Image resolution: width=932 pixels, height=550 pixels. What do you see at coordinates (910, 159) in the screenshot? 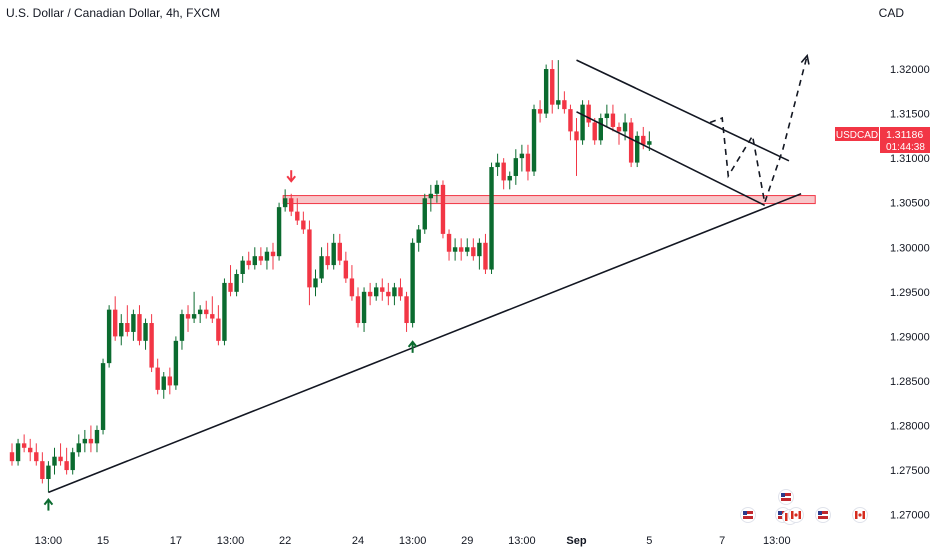
I see `y-tick-label: 1.31000` at bounding box center [910, 159].